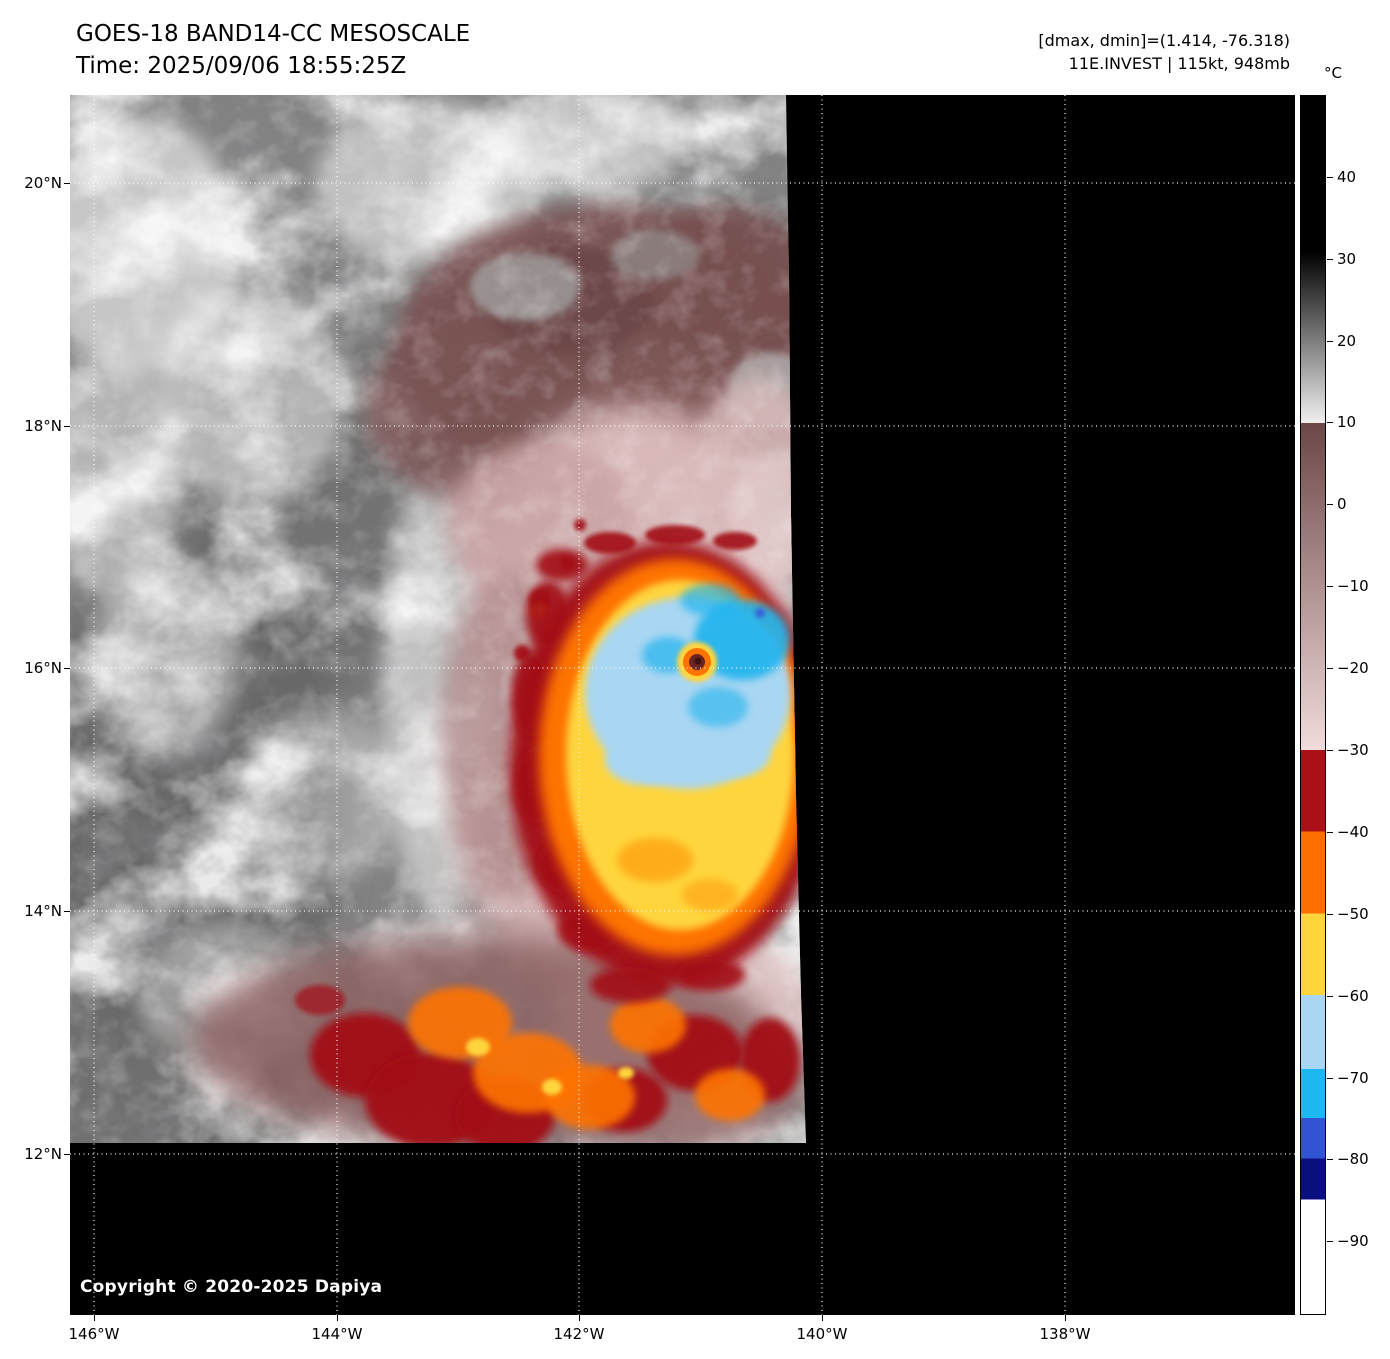 The height and width of the screenshot is (1359, 1390). What do you see at coordinates (241, 66) in the screenshot?
I see `timestamp-label: Time: 2025/09/06 18:55:25Z` at bounding box center [241, 66].